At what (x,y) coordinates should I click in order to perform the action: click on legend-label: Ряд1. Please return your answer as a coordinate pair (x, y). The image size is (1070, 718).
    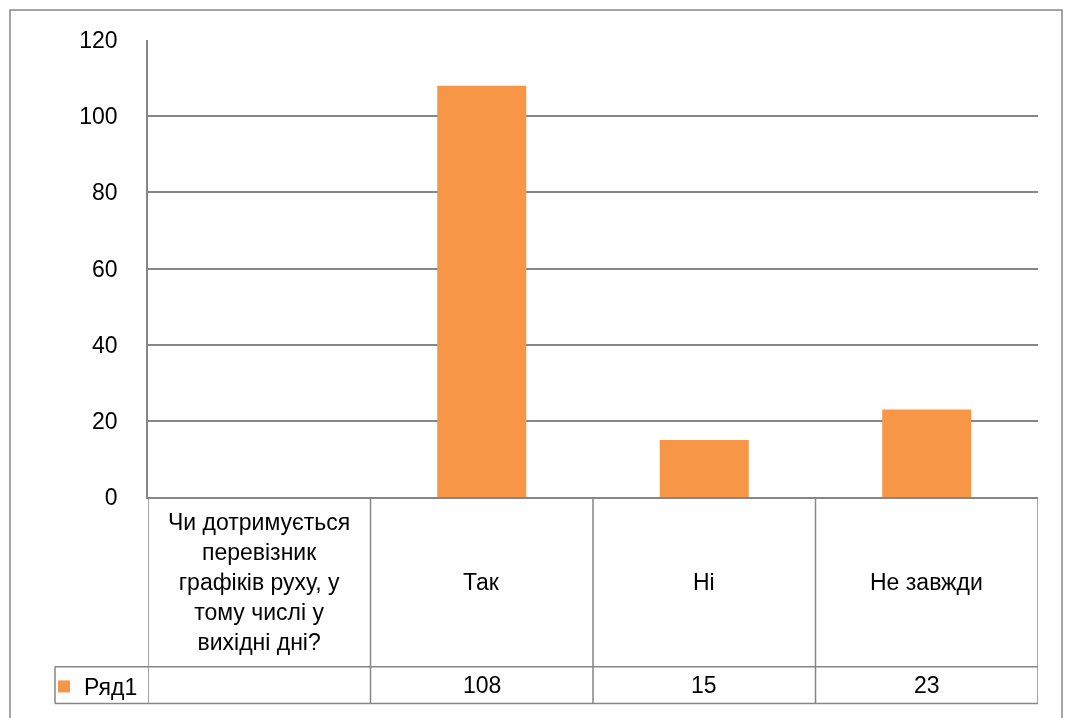
    Looking at the image, I should click on (111, 687).